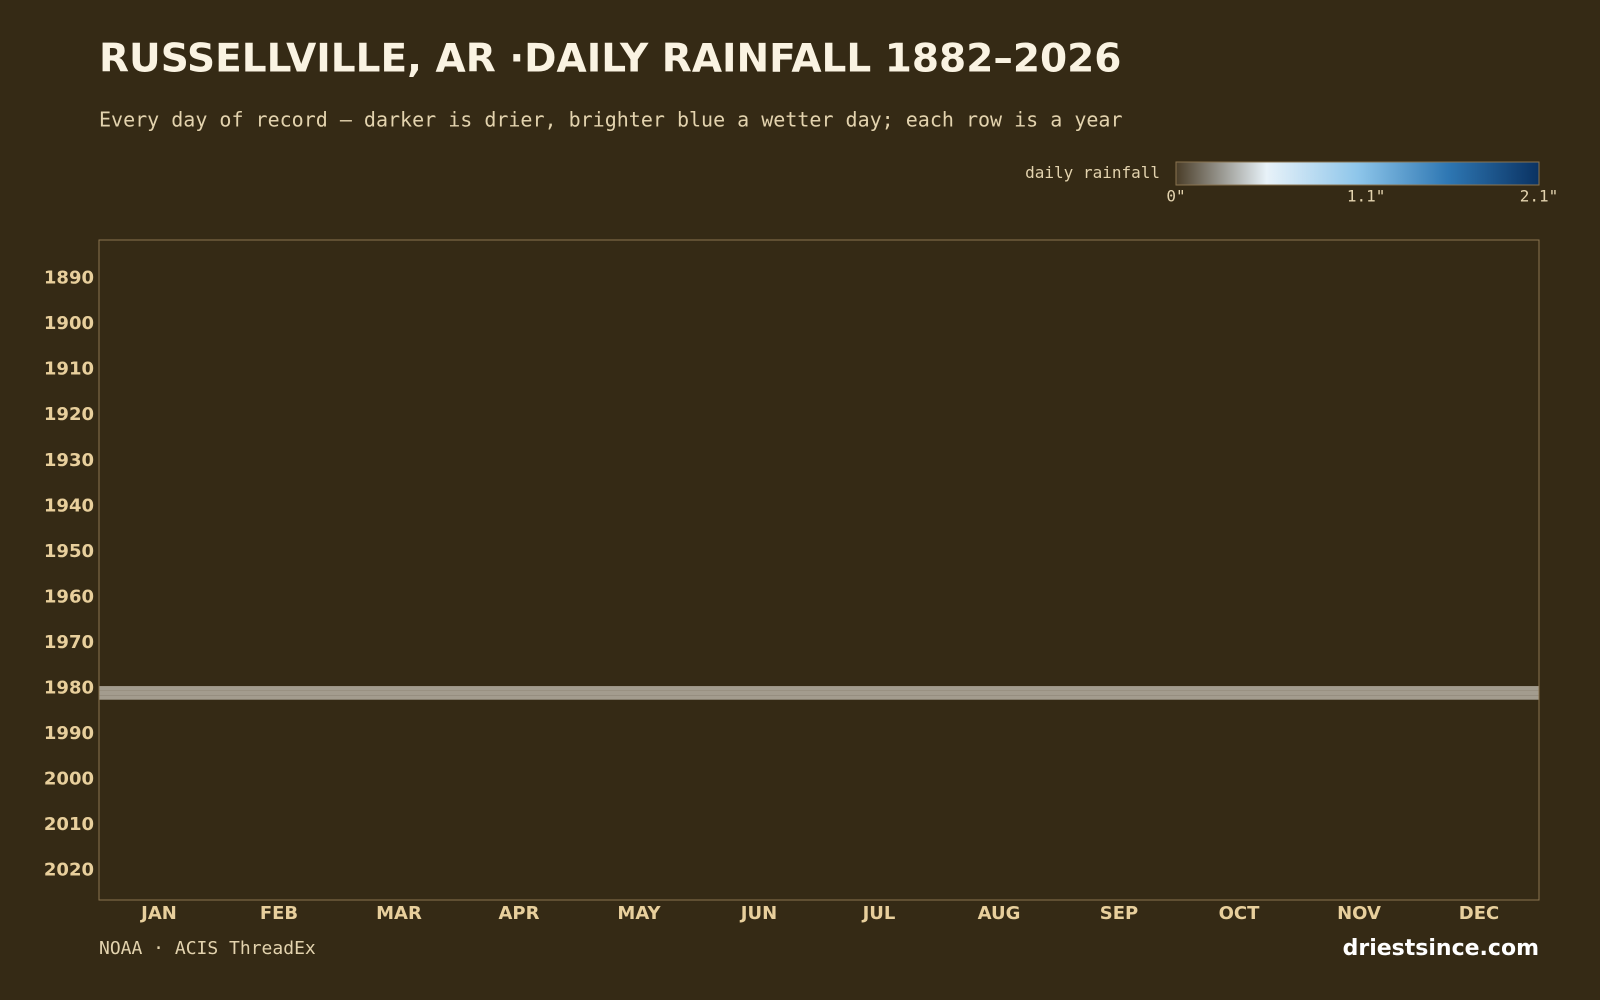  Describe the element at coordinates (69, 369) in the screenshot. I see `y-tick-label: 1910` at that location.